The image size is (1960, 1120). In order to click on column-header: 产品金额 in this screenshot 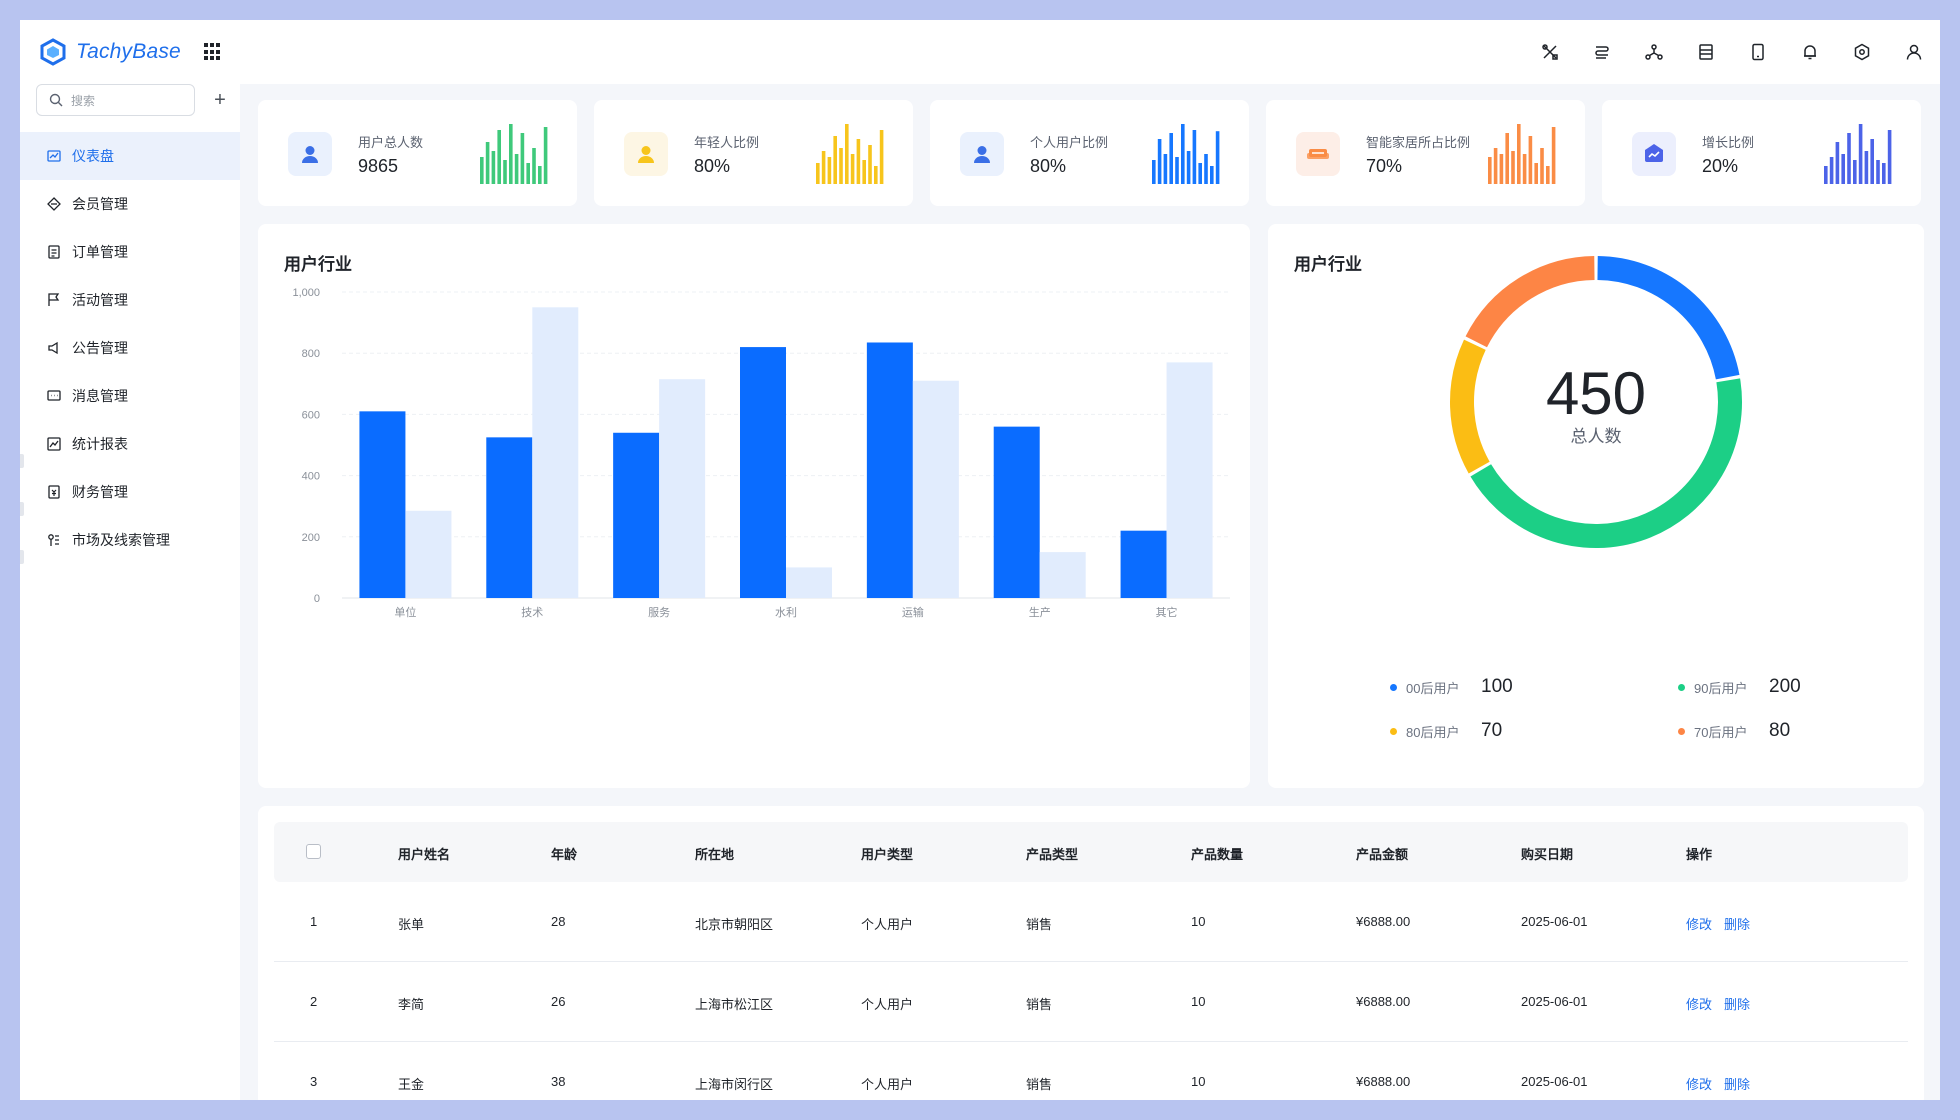, I will do `click(1382, 854)`.